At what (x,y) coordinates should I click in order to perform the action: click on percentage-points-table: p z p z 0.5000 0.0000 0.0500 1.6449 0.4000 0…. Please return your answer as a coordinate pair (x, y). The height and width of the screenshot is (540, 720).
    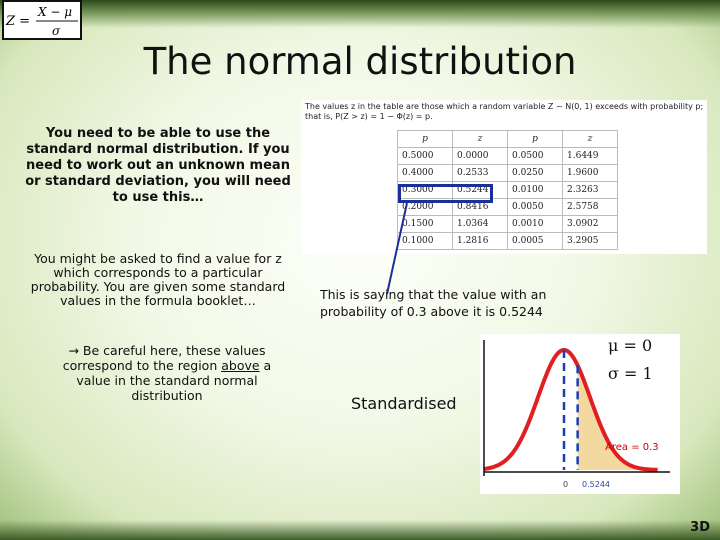
    Looking at the image, I should click on (507, 190).